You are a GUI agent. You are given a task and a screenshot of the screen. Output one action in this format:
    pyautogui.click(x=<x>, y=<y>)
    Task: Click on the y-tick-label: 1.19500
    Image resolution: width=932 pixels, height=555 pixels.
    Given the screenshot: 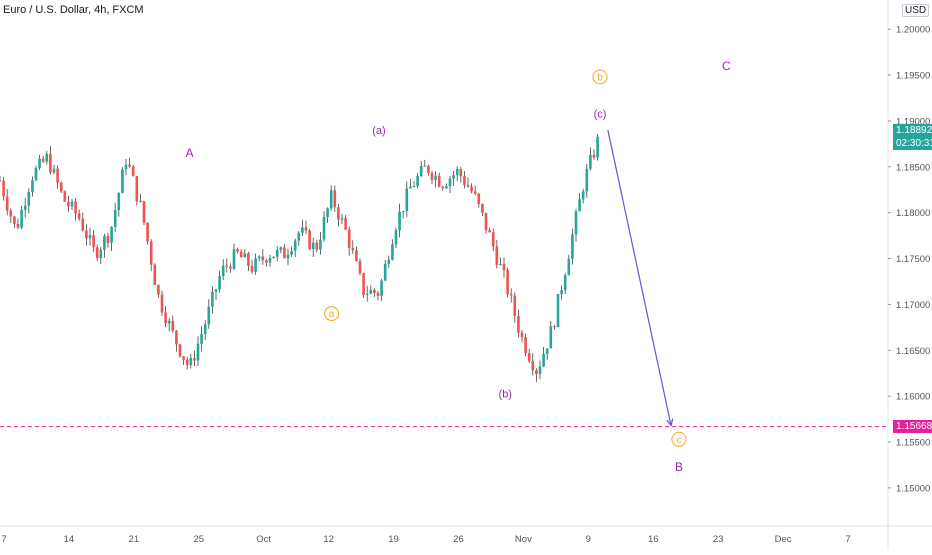 What is the action you would take?
    pyautogui.click(x=913, y=76)
    